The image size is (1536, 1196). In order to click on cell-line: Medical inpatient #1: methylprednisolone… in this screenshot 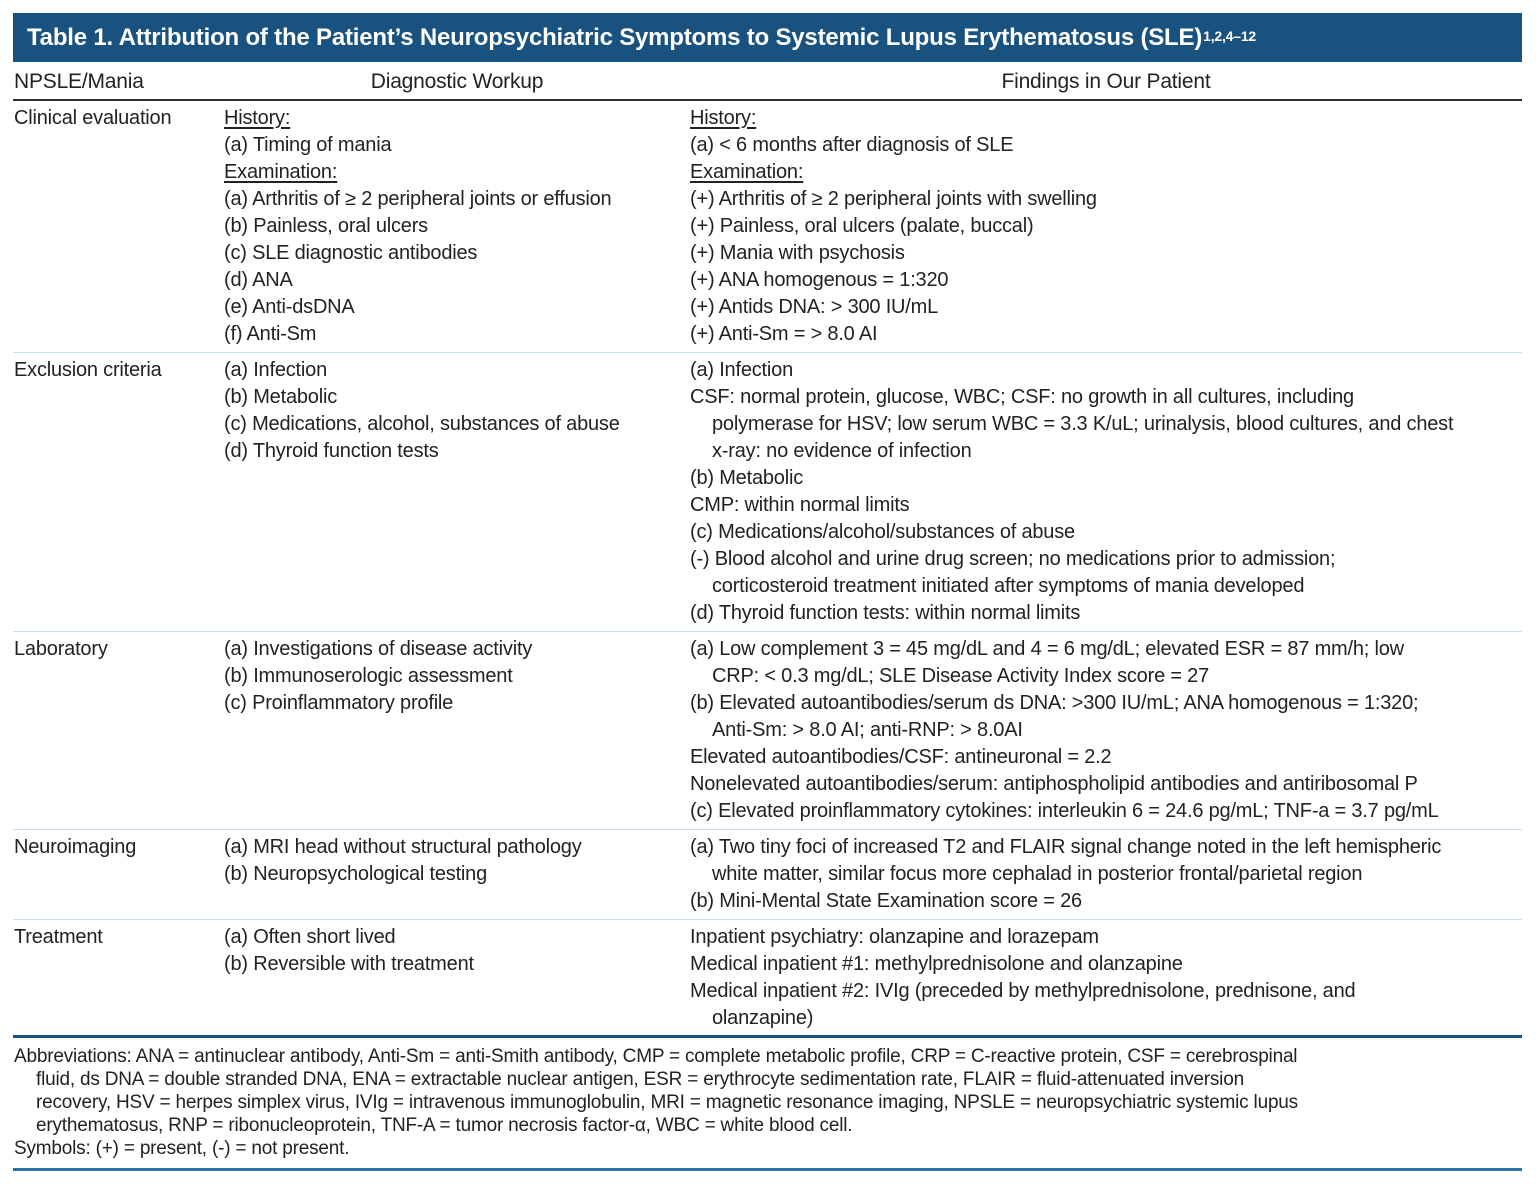, I will do `click(936, 964)`.